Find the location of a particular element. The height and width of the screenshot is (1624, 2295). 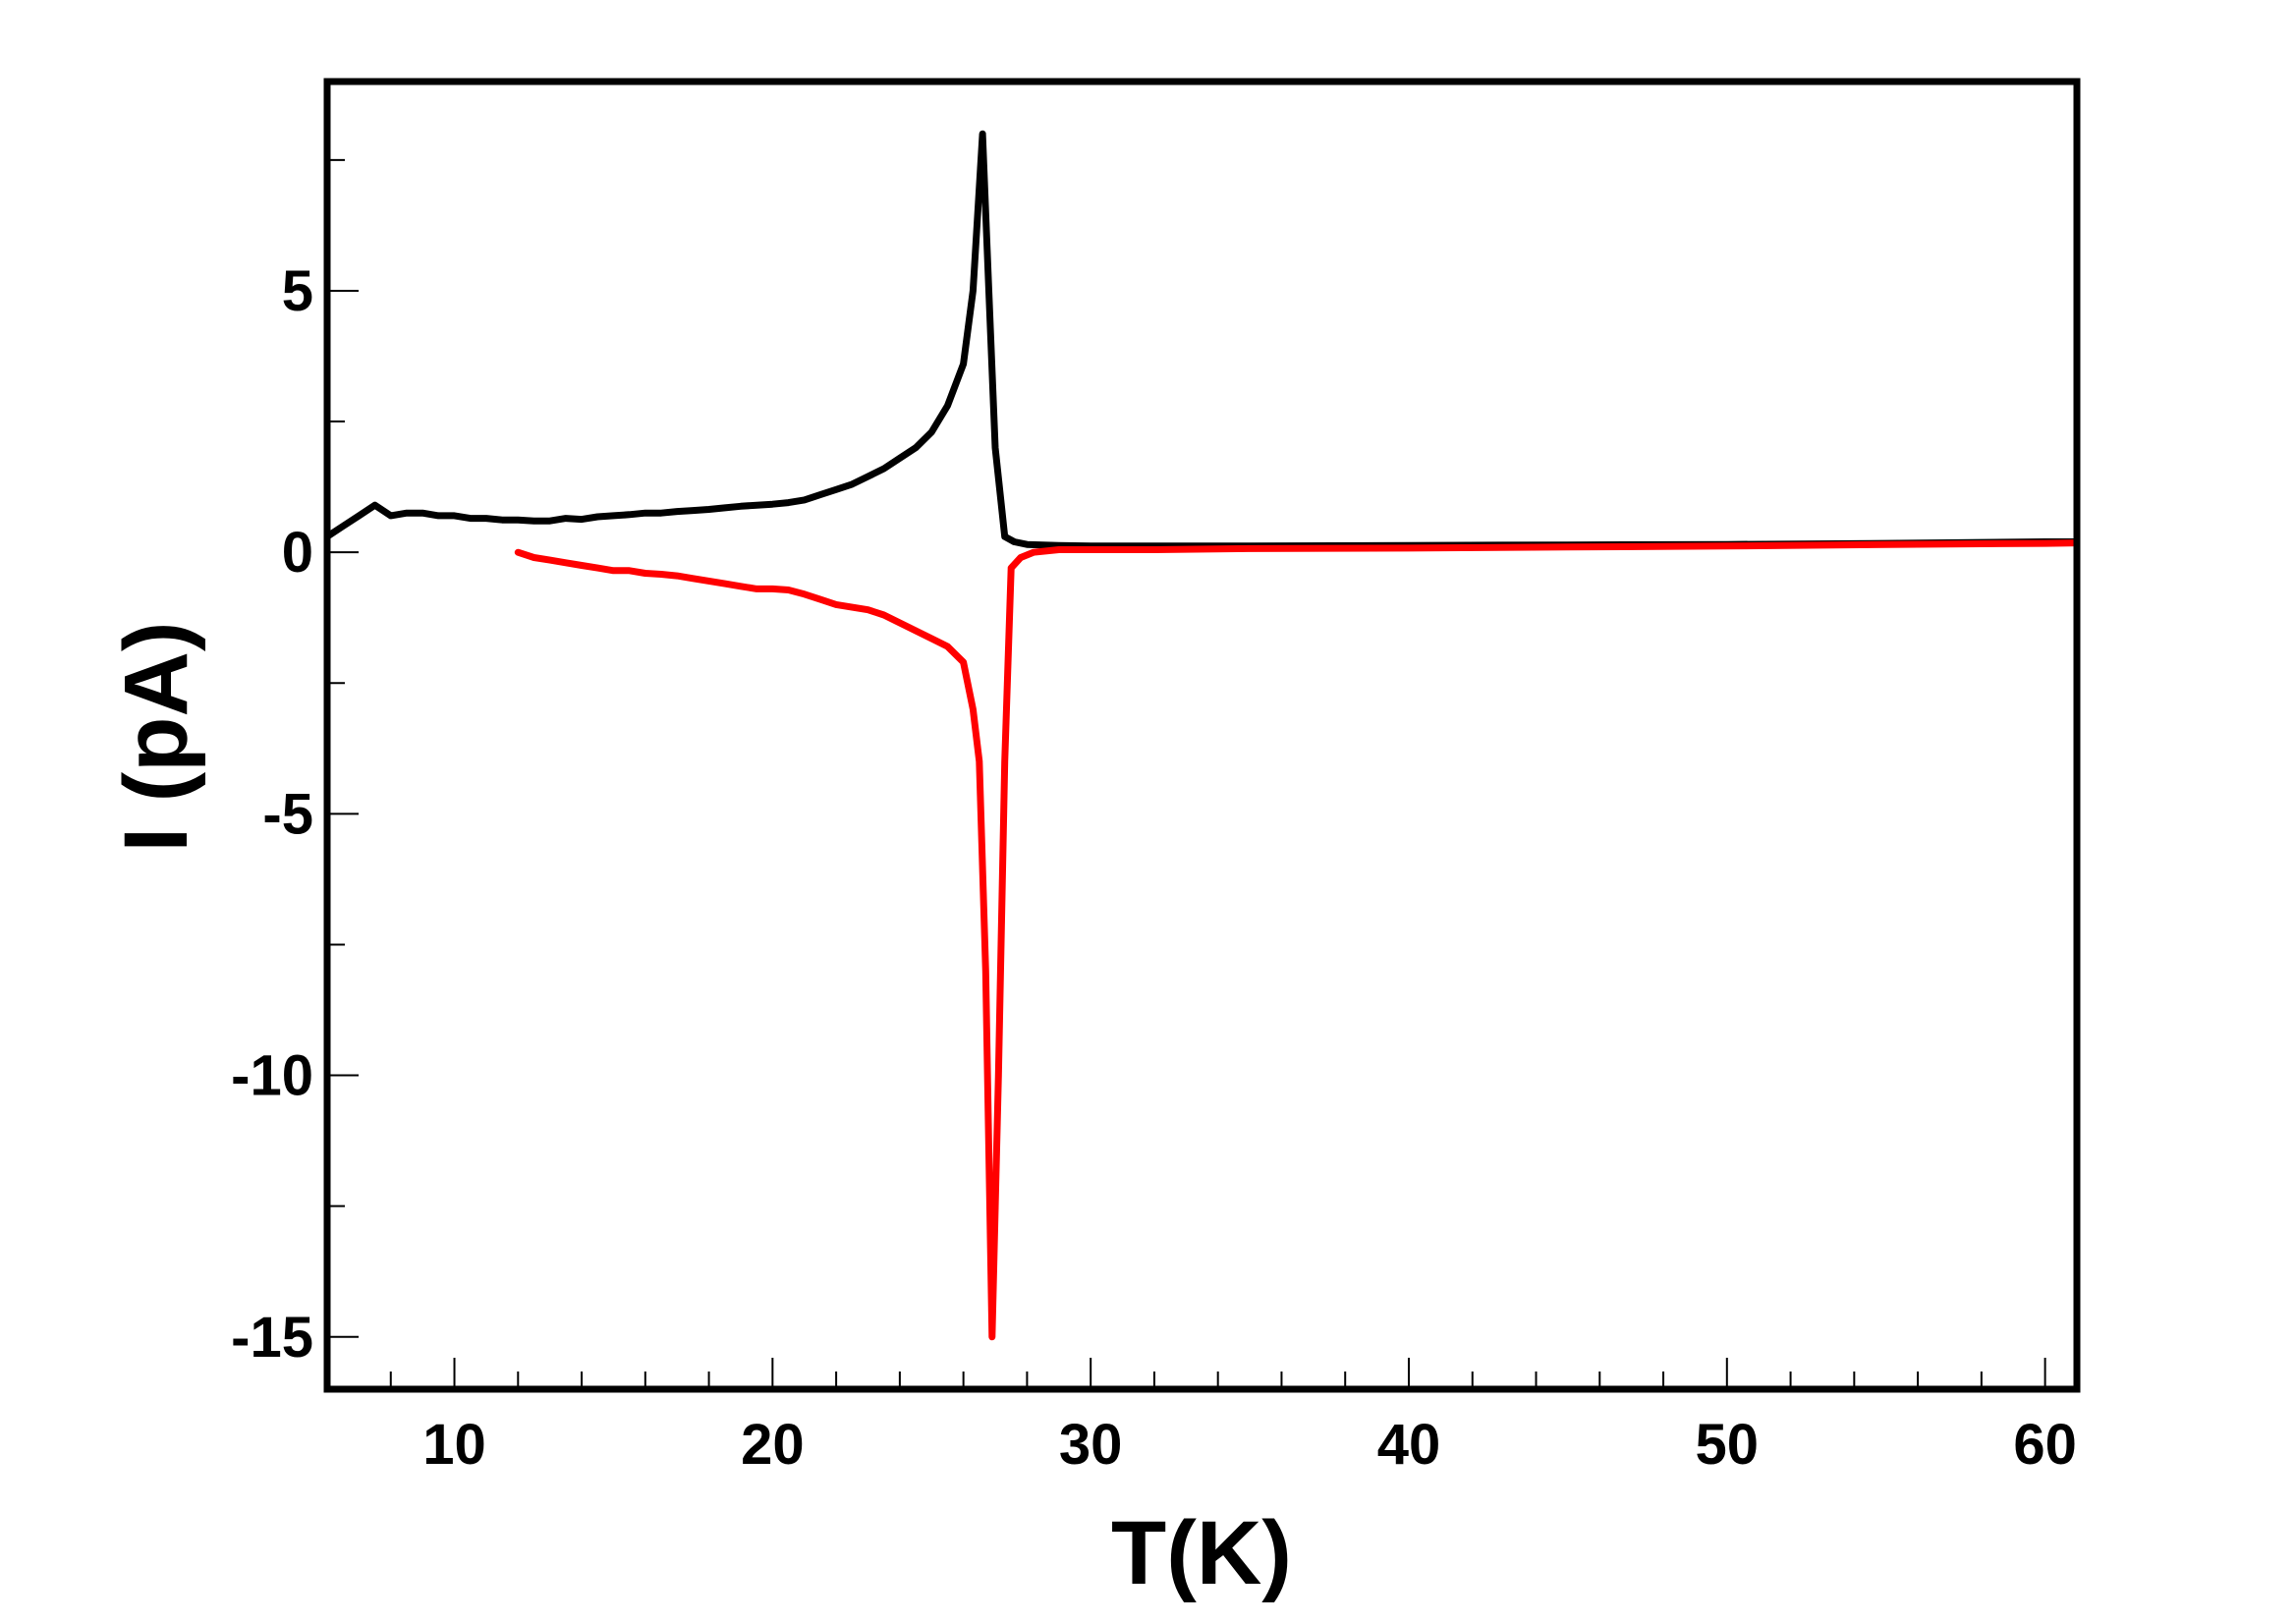

y-axis-title: I (pA) is located at coordinates (156, 736).